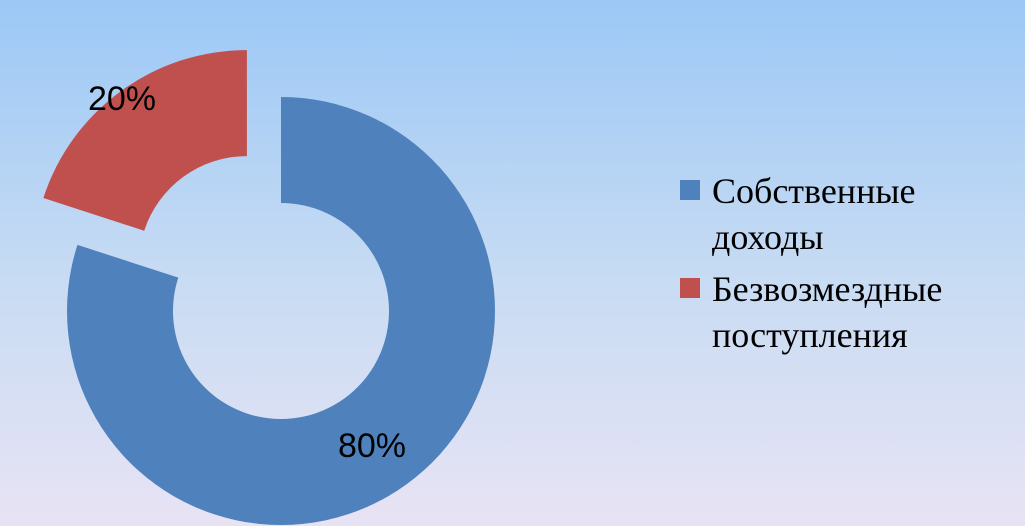  Describe the element at coordinates (690, 288) in the screenshot. I see `legend-swatch-grants` at that location.